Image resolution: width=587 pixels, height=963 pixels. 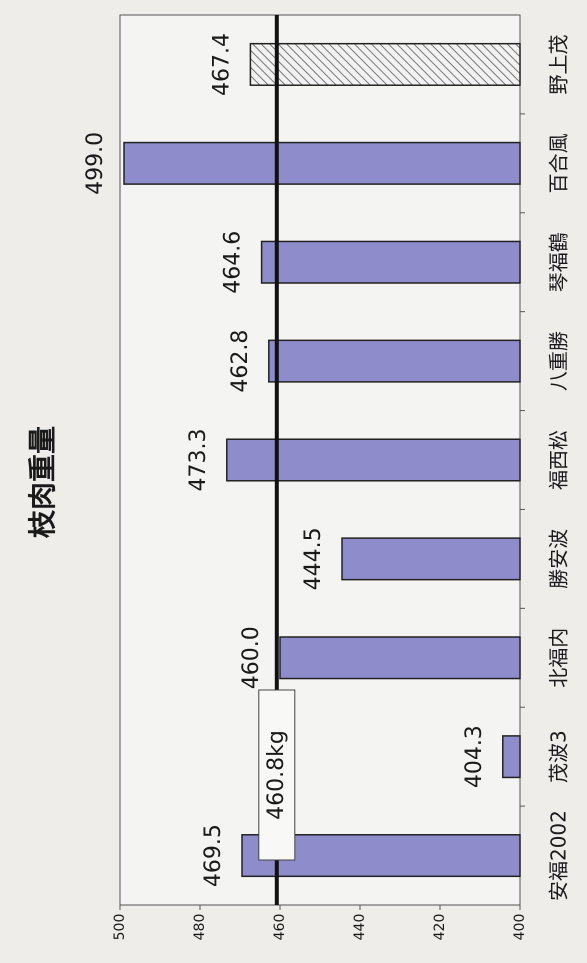 What do you see at coordinates (559, 64) in the screenshot?
I see `x-tick-label: 野上茂` at bounding box center [559, 64].